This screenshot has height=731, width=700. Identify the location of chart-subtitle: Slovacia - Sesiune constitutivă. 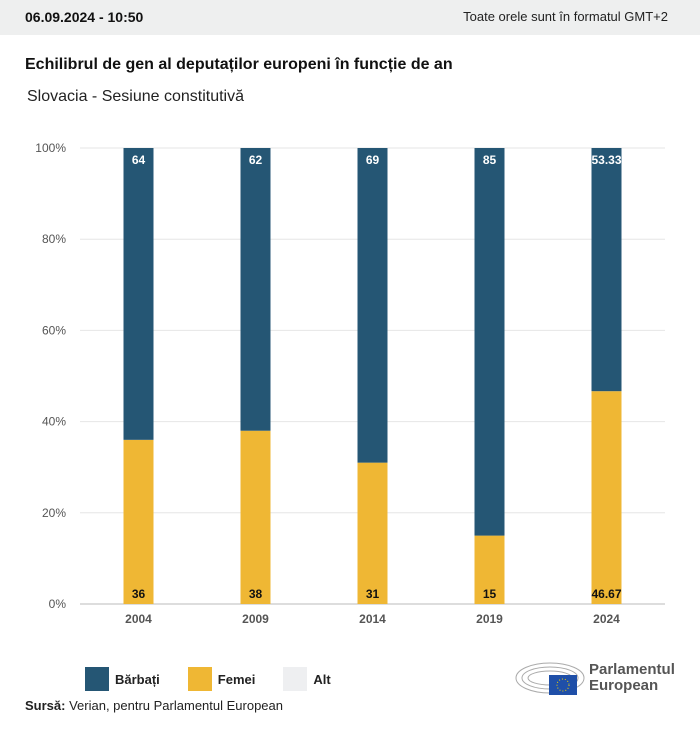
(135, 96).